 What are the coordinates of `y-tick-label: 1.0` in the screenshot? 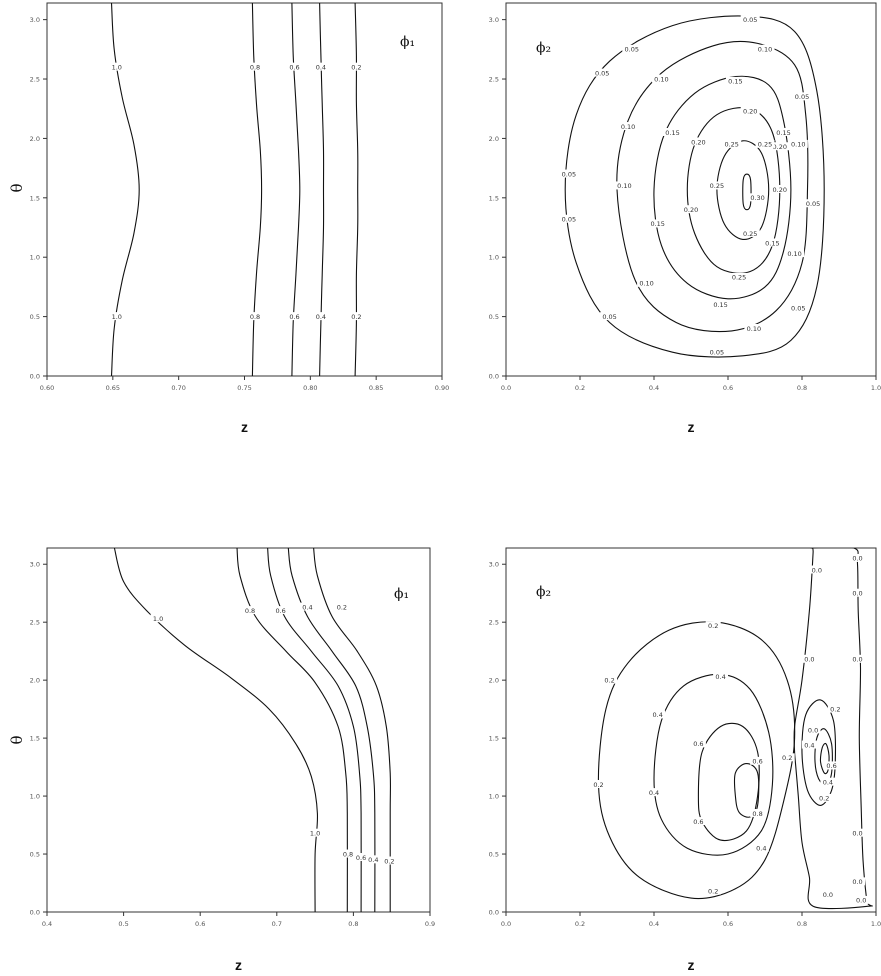 It's located at (494, 258).